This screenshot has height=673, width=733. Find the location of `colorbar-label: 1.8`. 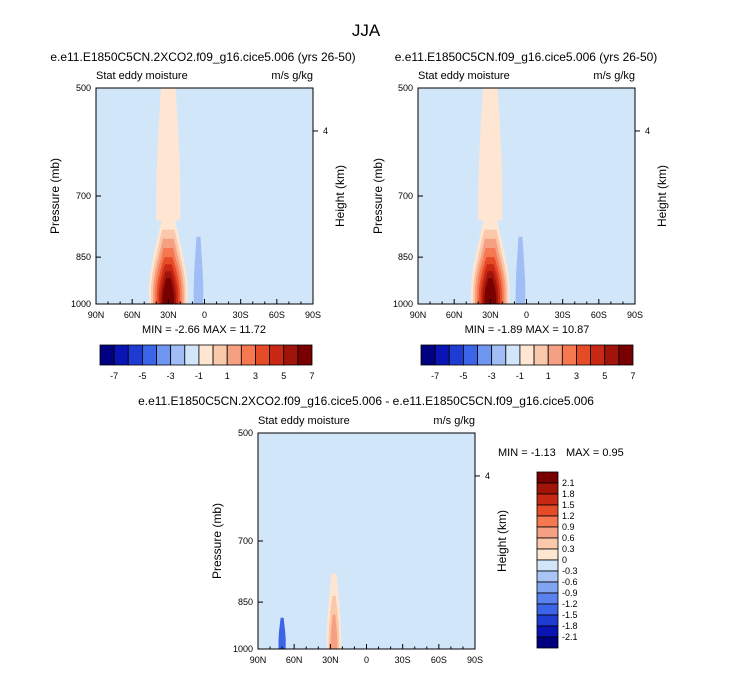

colorbar-label: 1.8 is located at coordinates (568, 494).